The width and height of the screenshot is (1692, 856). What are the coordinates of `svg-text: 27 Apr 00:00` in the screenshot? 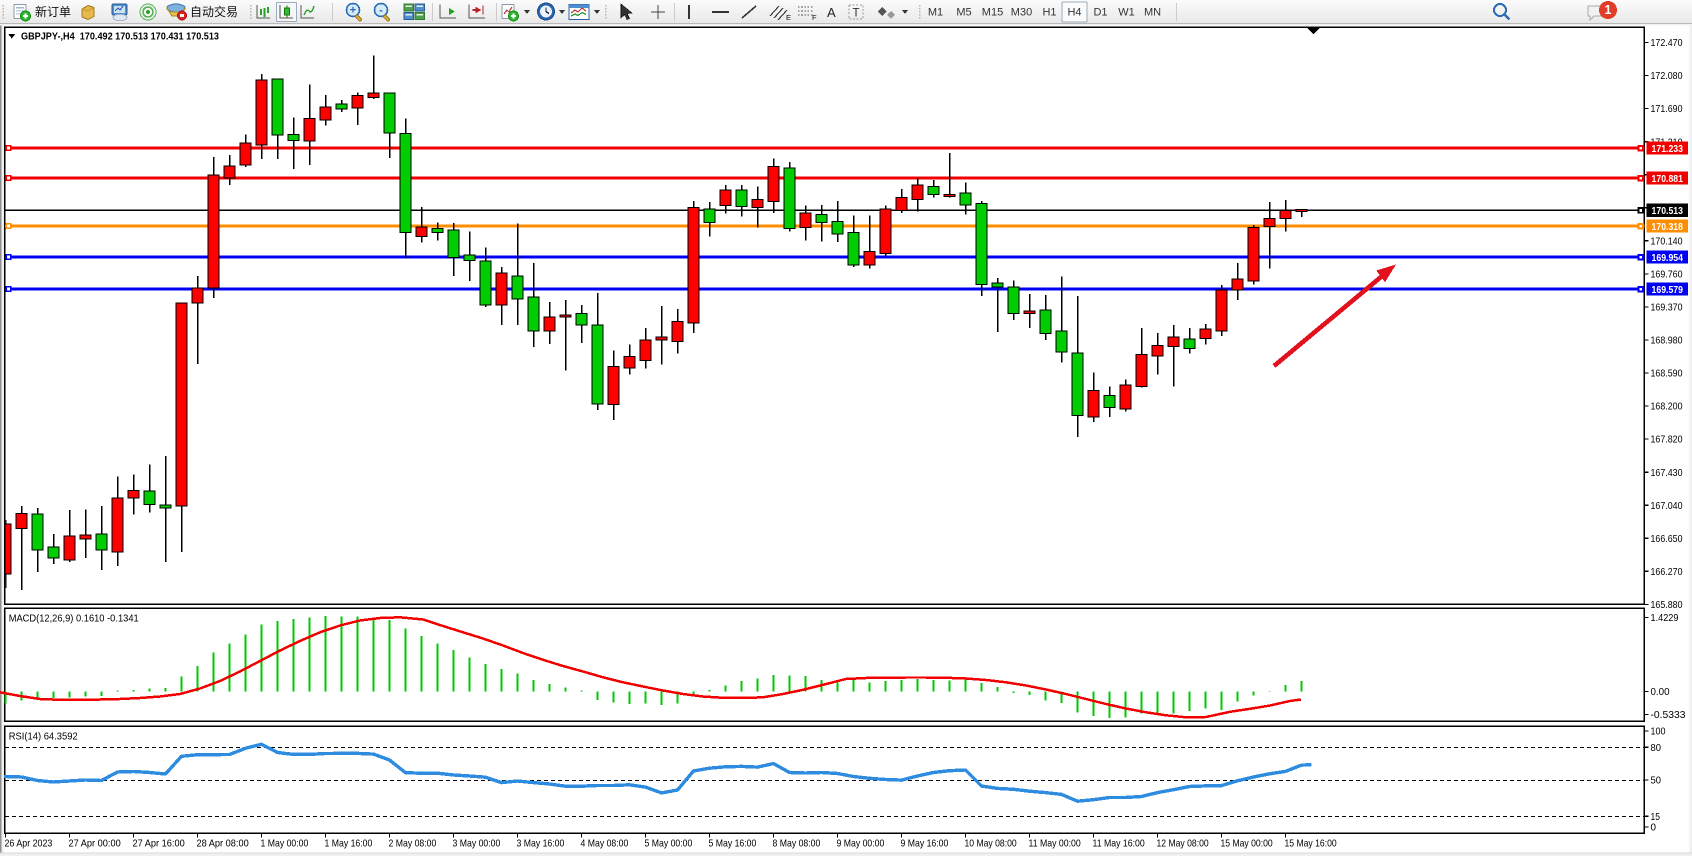 It's located at (95, 844).